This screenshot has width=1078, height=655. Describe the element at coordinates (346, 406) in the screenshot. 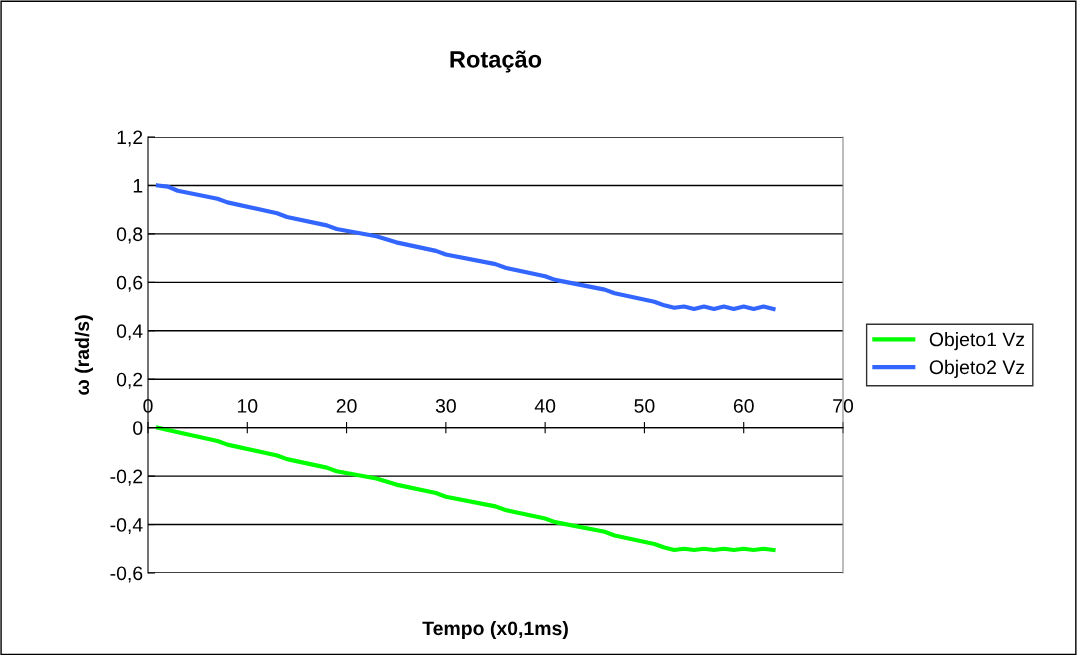

I see `x-tick-label: 20` at that location.